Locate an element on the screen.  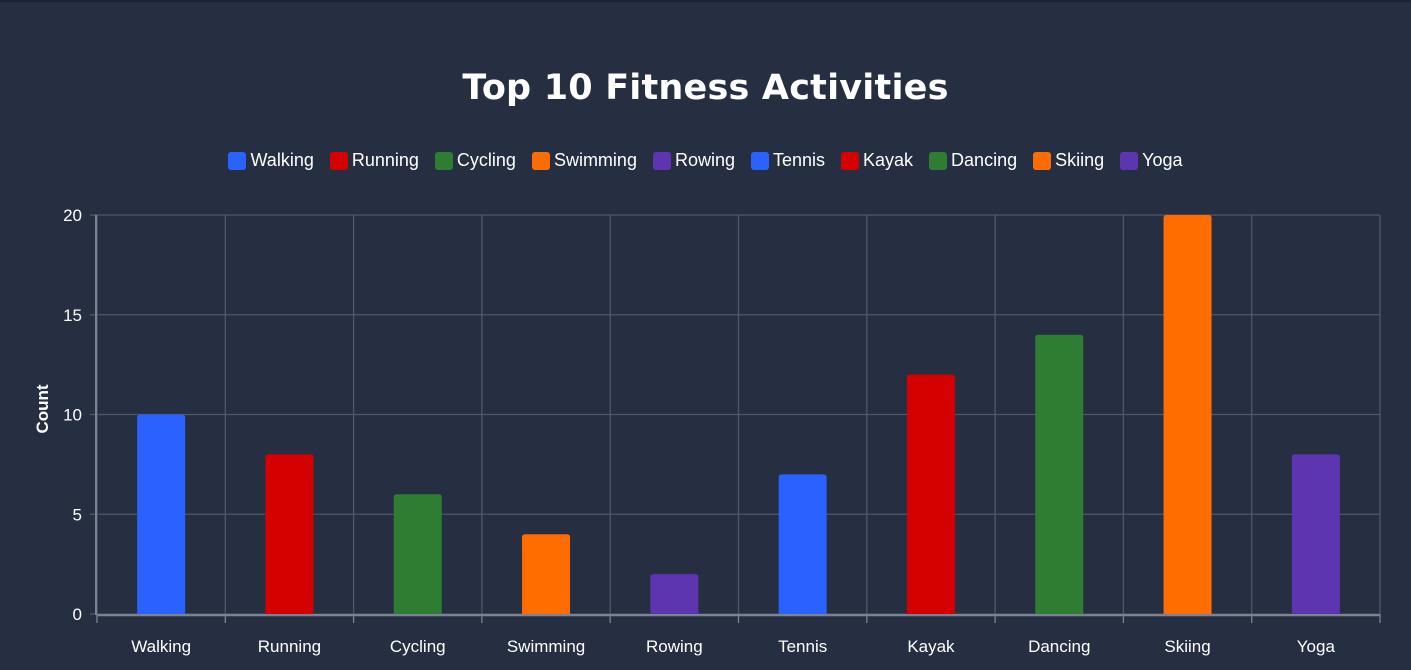
x-tick-label: Skiing is located at coordinates (1187, 646).